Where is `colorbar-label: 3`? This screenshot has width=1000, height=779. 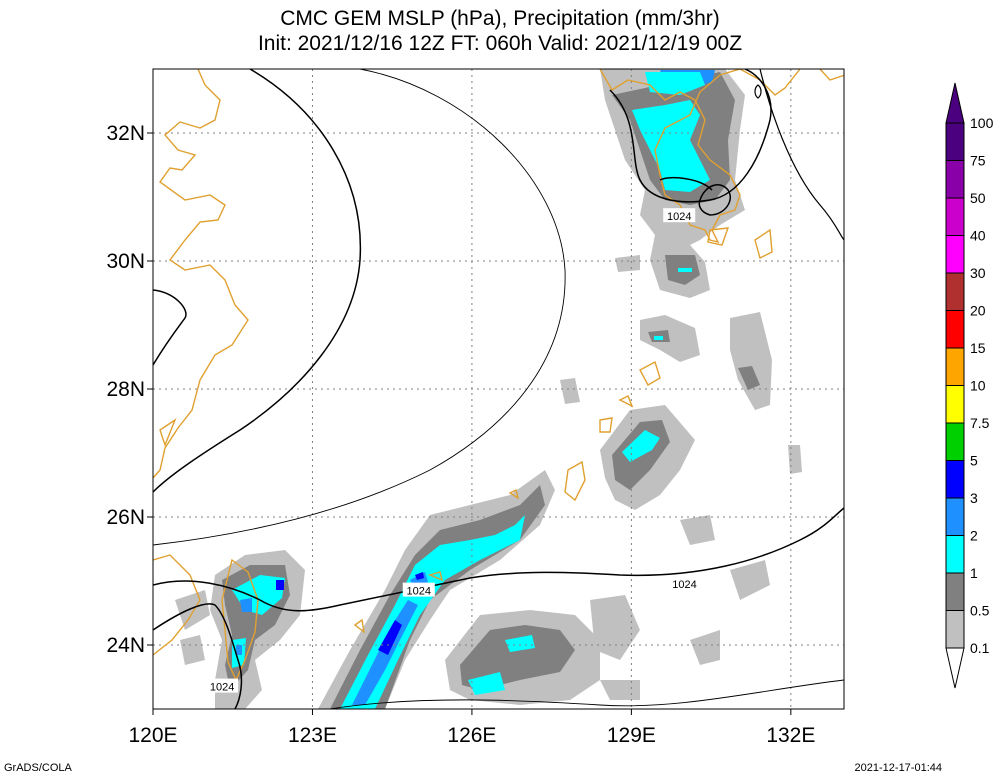
colorbar-label: 3 is located at coordinates (974, 498).